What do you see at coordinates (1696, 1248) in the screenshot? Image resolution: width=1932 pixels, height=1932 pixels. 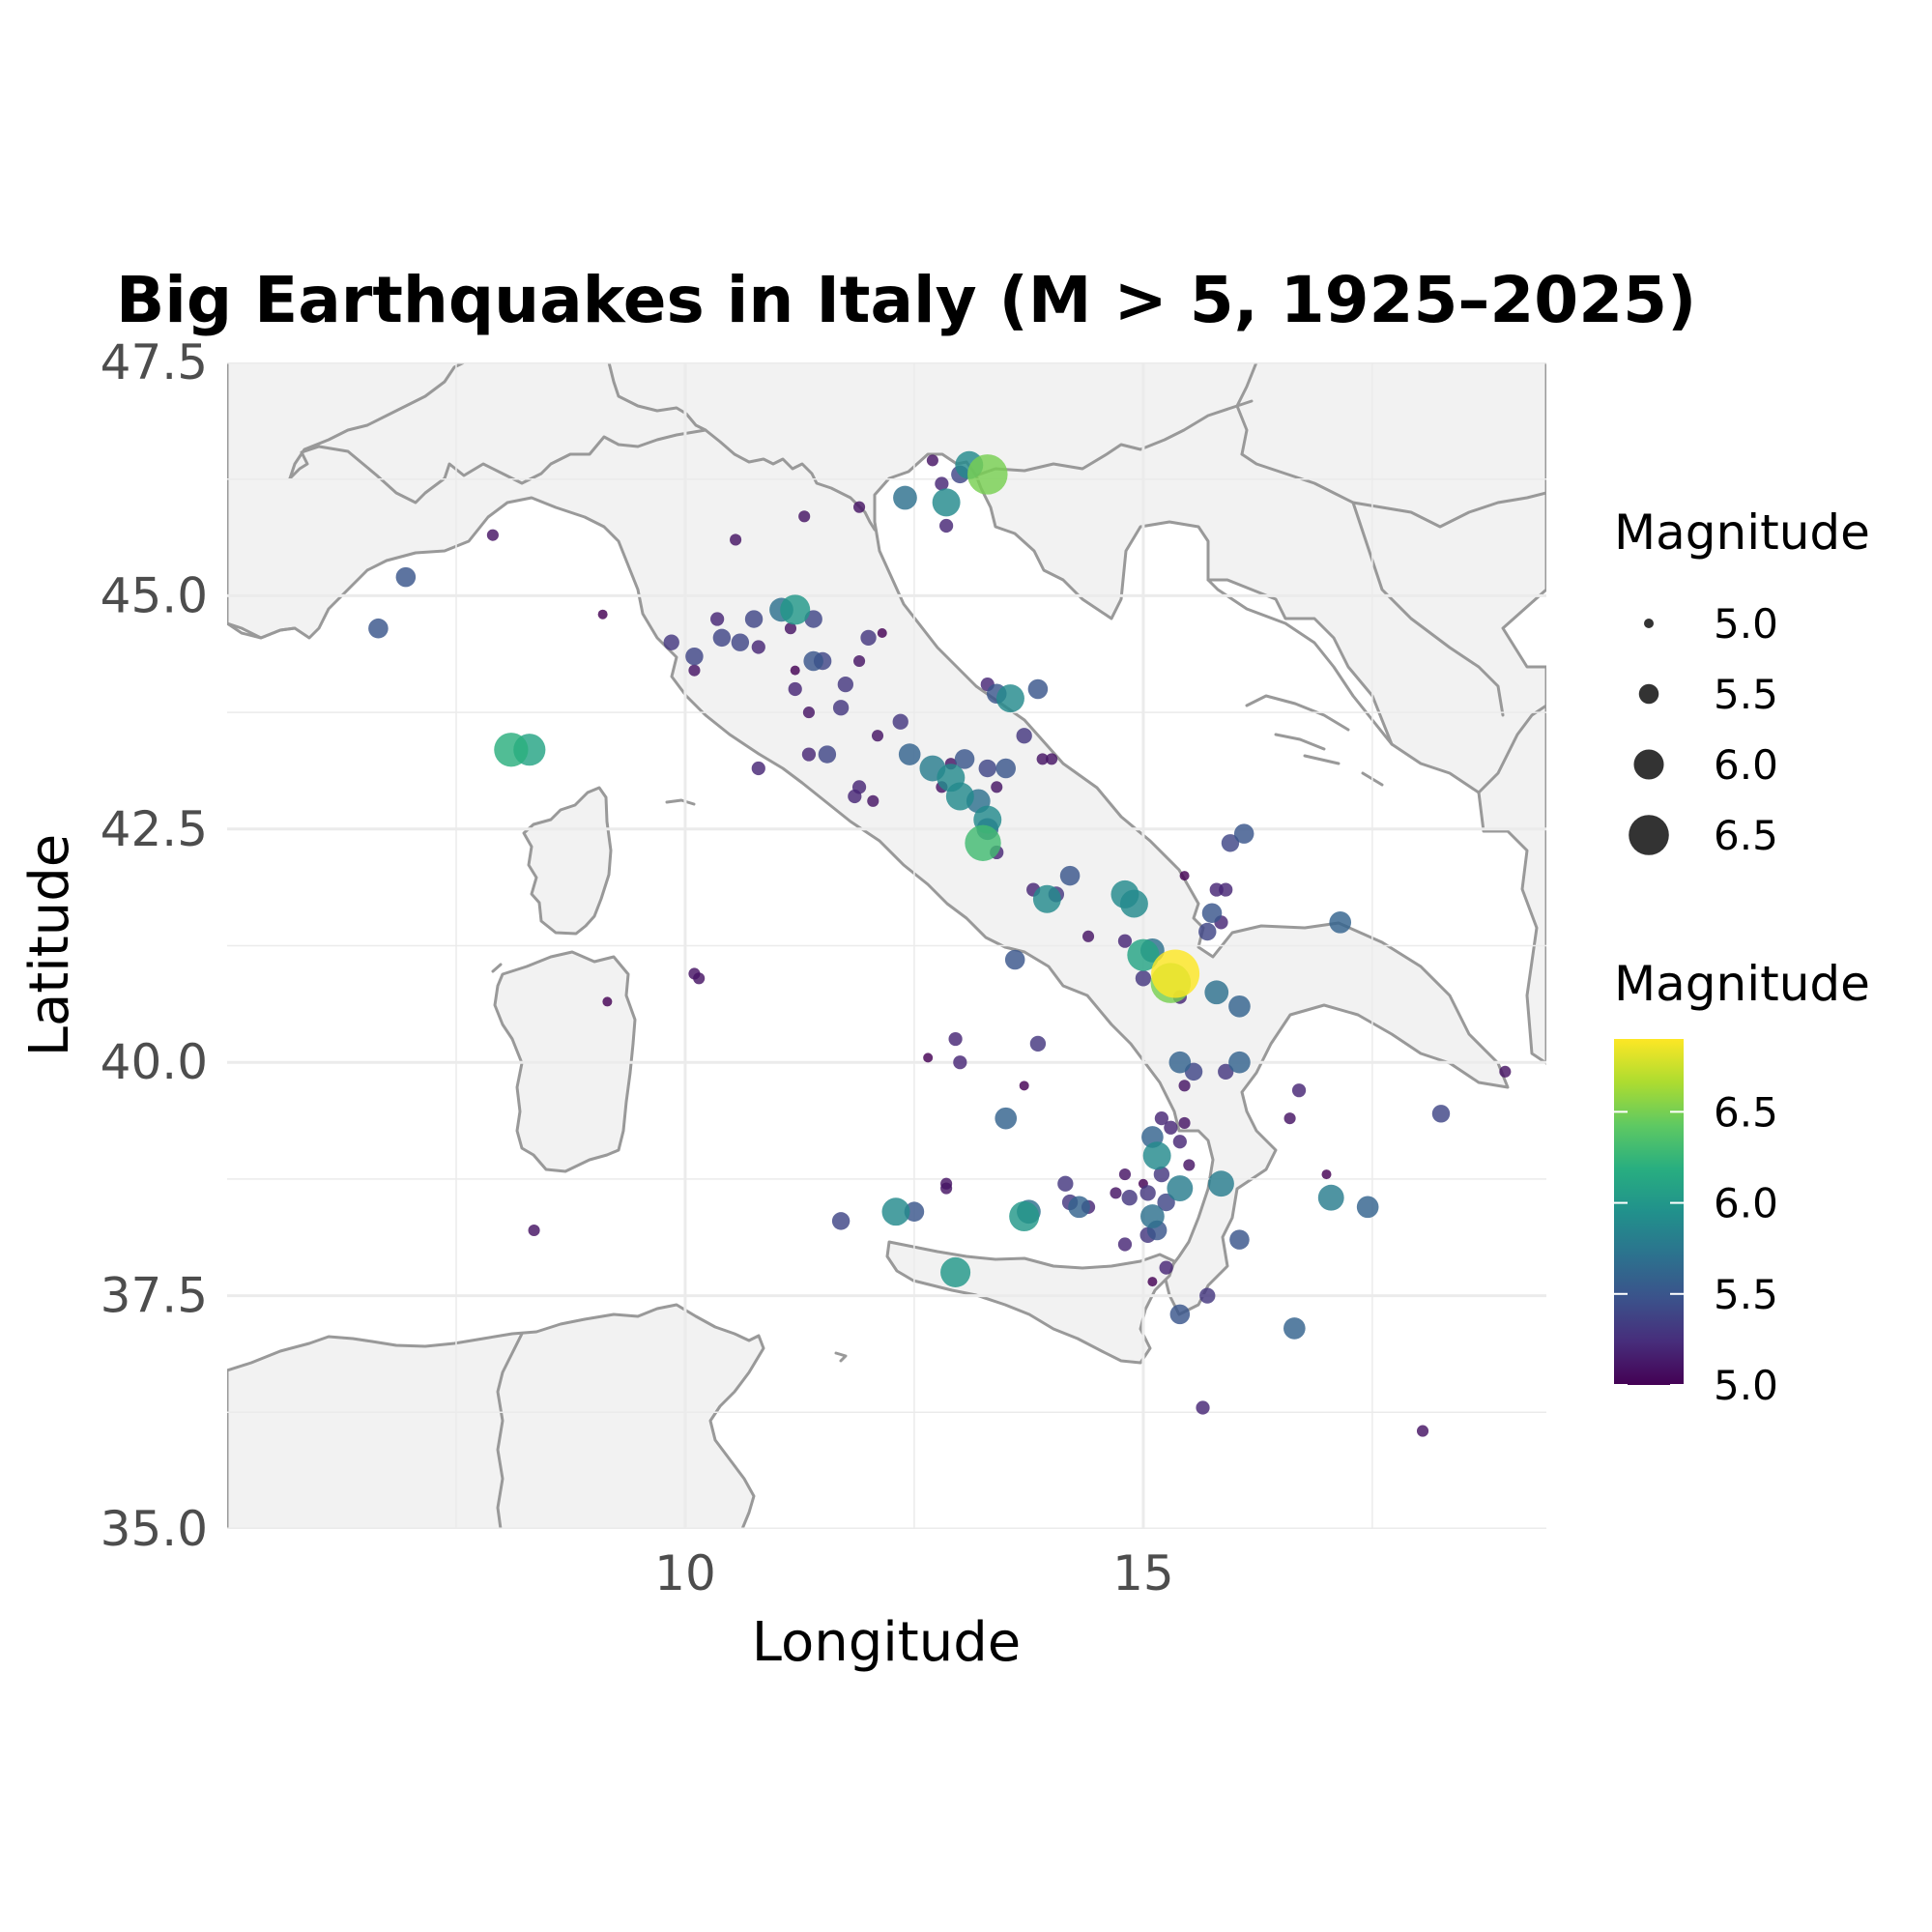 I see `color-legend-ticks: 5.0 5.5 6.0 6.5` at bounding box center [1696, 1248].